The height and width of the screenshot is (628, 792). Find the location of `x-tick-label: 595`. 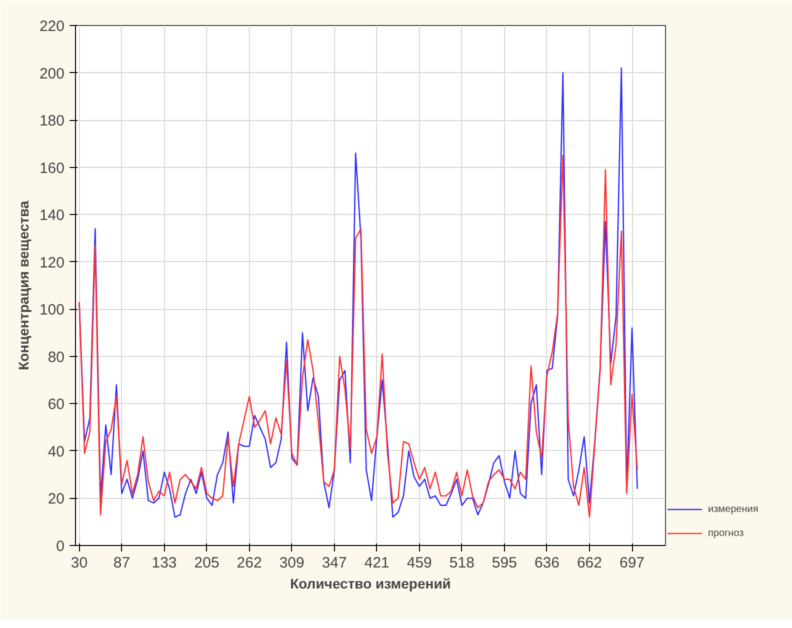

x-tick-label: 595 is located at coordinates (504, 563).